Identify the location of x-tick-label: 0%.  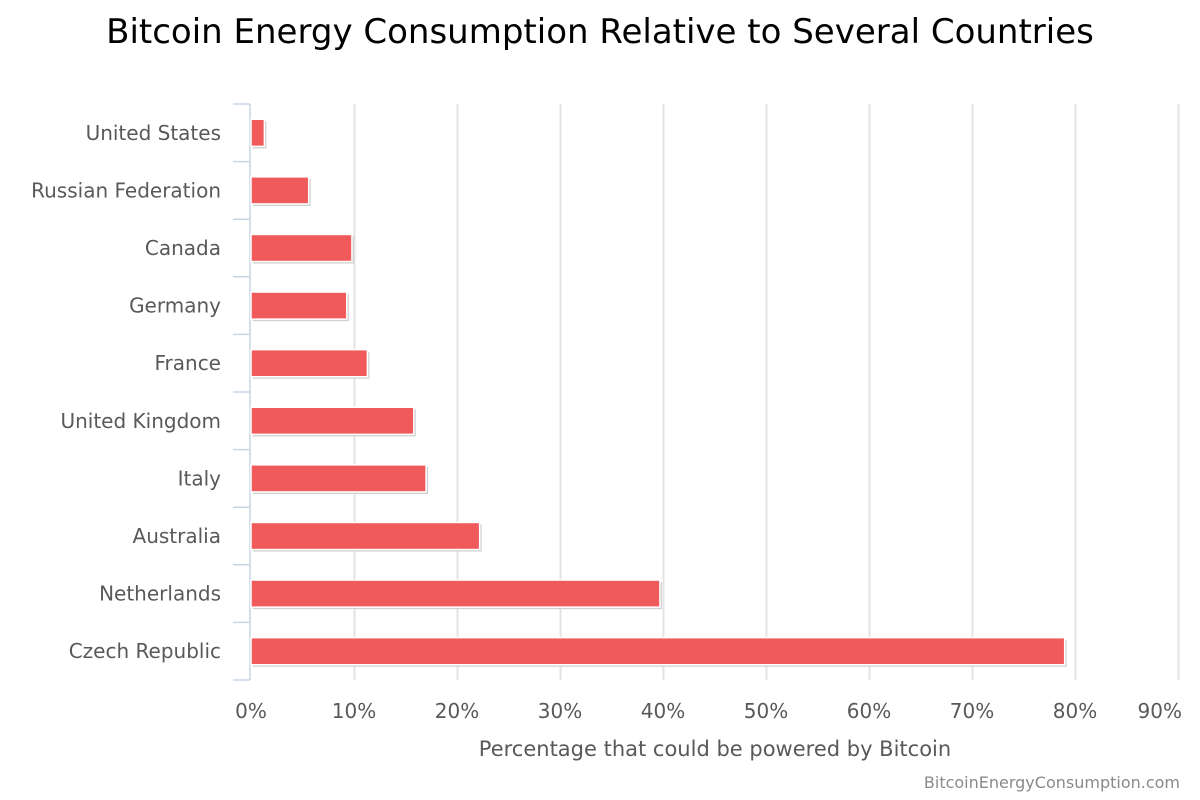
(251, 711).